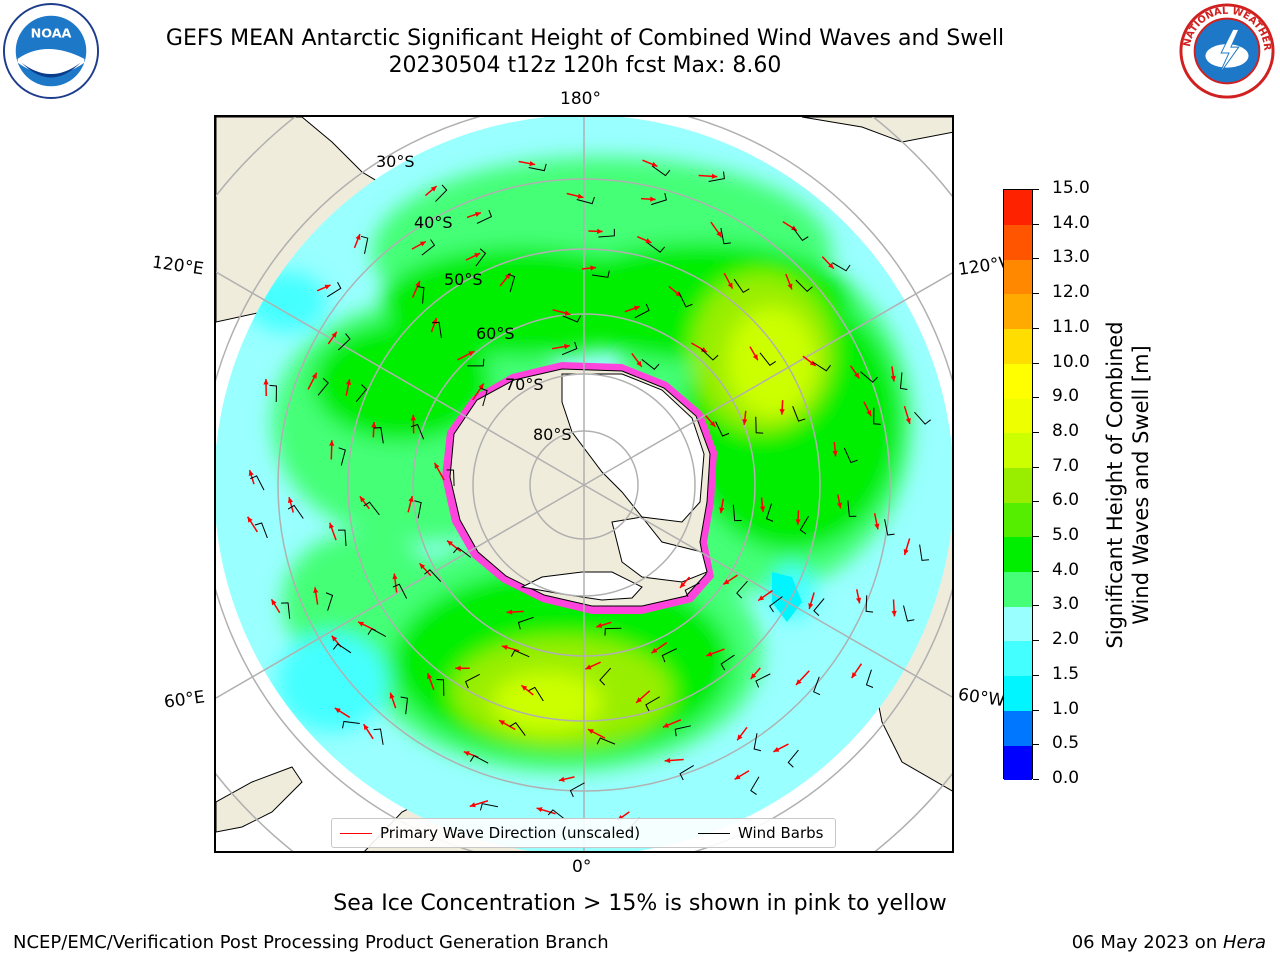 The image size is (1280, 960). I want to click on lat-label-60s: 60°S, so click(495, 333).